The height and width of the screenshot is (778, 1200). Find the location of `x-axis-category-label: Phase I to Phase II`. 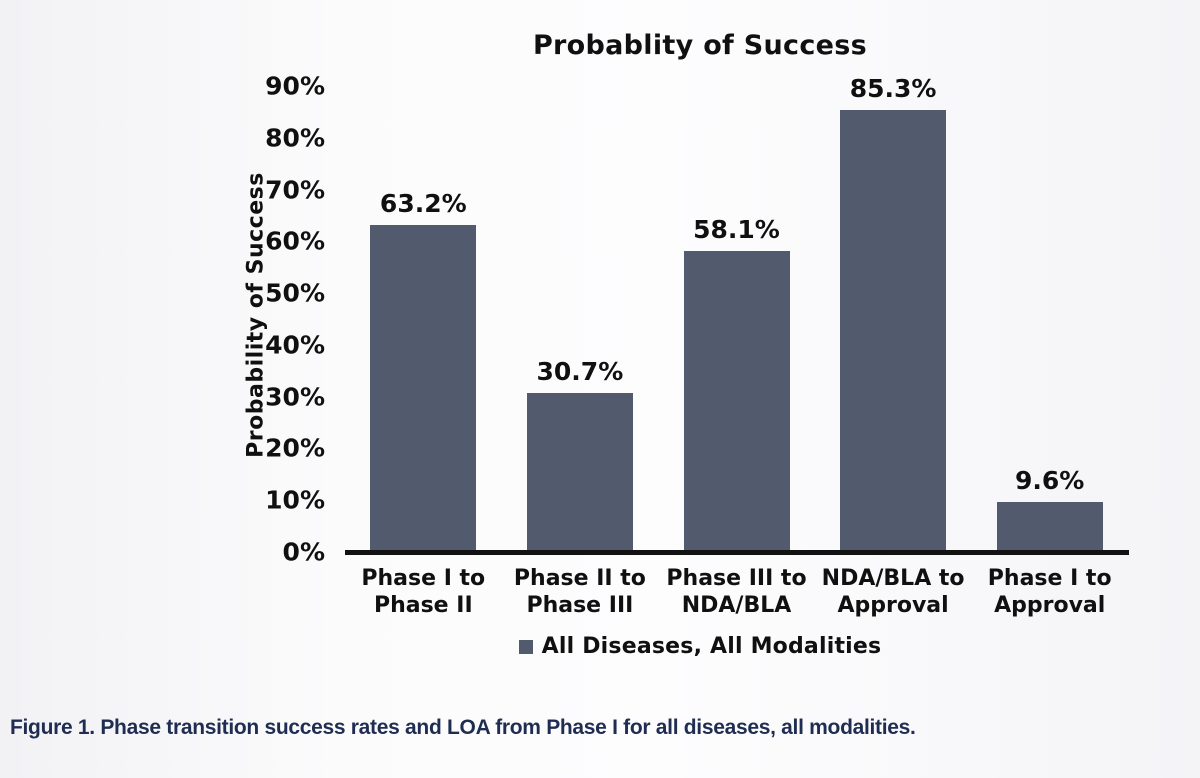

x-axis-category-label: Phase I to Phase II is located at coordinates (423, 592).